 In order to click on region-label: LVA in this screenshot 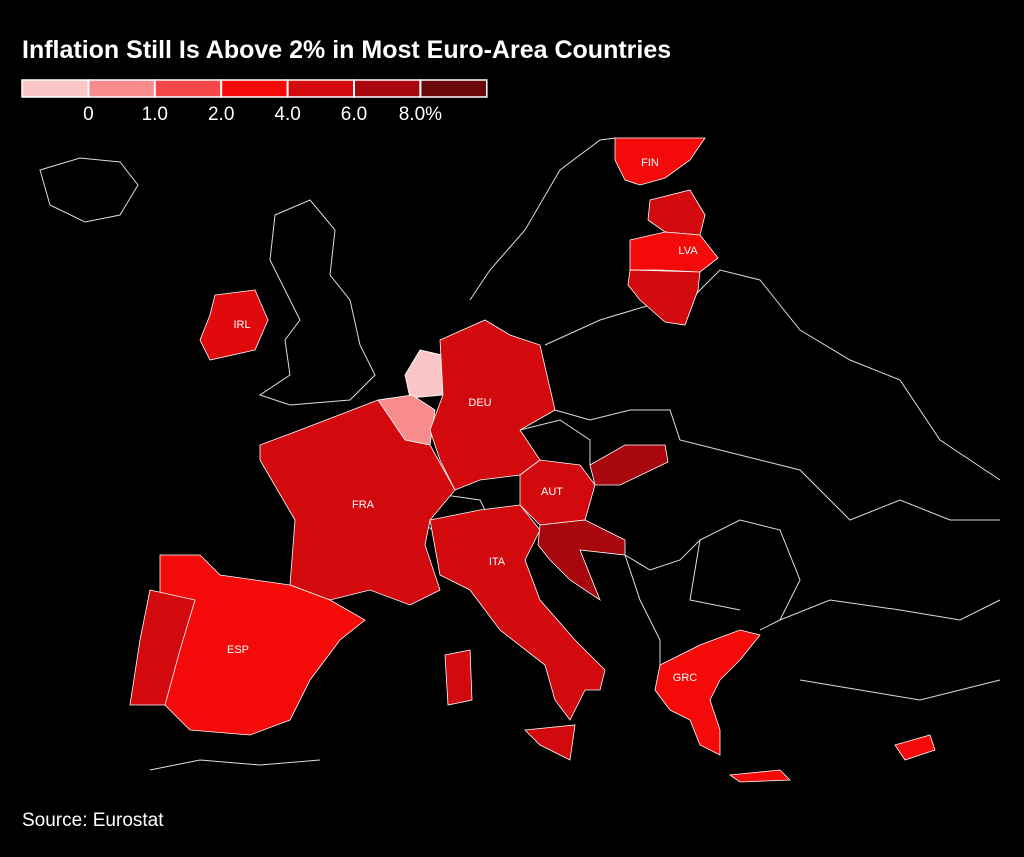, I will do `click(688, 251)`.